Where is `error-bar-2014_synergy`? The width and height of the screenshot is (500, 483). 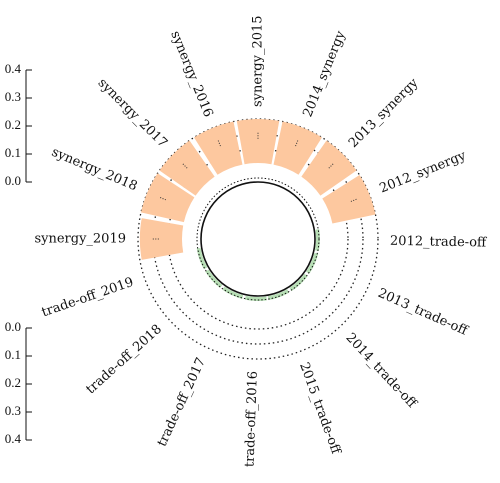
error-bar-2014_synergy is located at coordinates (297, 143).